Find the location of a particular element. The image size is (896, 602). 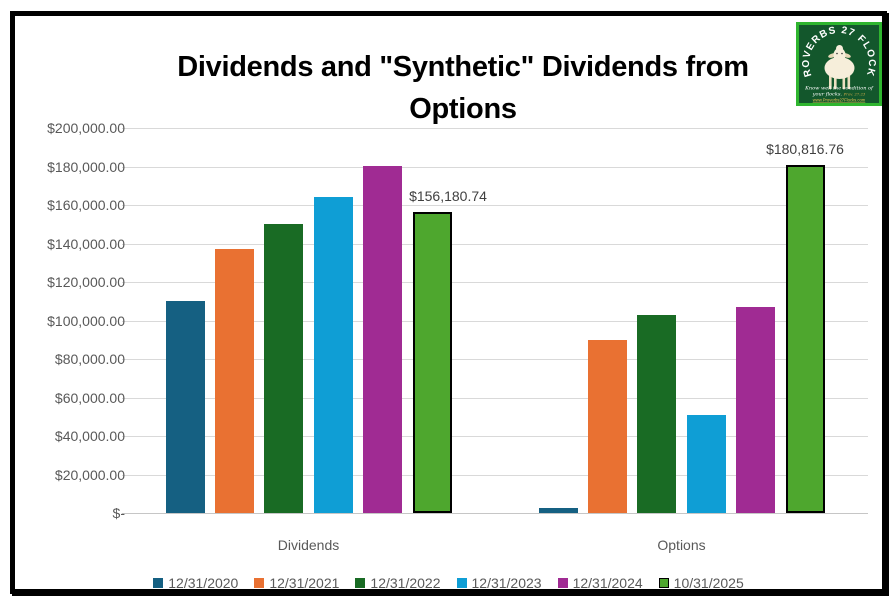

logo-url: www.Proverbs27Flocks.com is located at coordinates (839, 100).